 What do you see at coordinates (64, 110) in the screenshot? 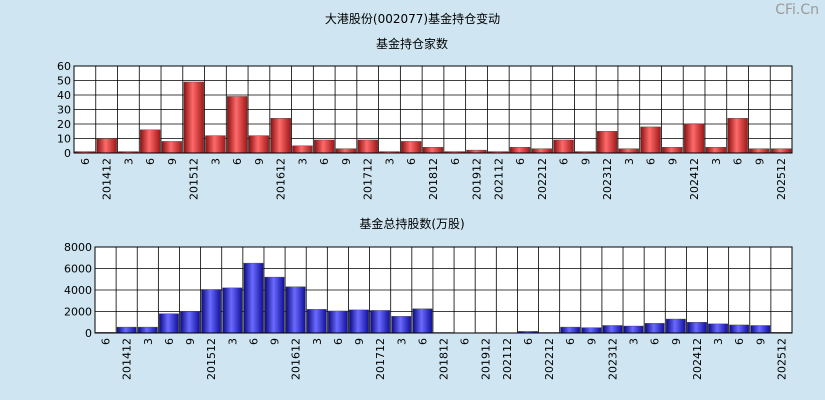
I see `y-tick-label: 30` at bounding box center [64, 110].